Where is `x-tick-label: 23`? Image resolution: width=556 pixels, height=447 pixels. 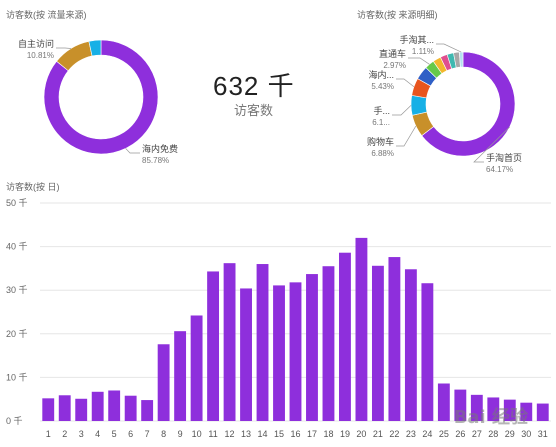
x-tick-label: 23 is located at coordinates (411, 434).